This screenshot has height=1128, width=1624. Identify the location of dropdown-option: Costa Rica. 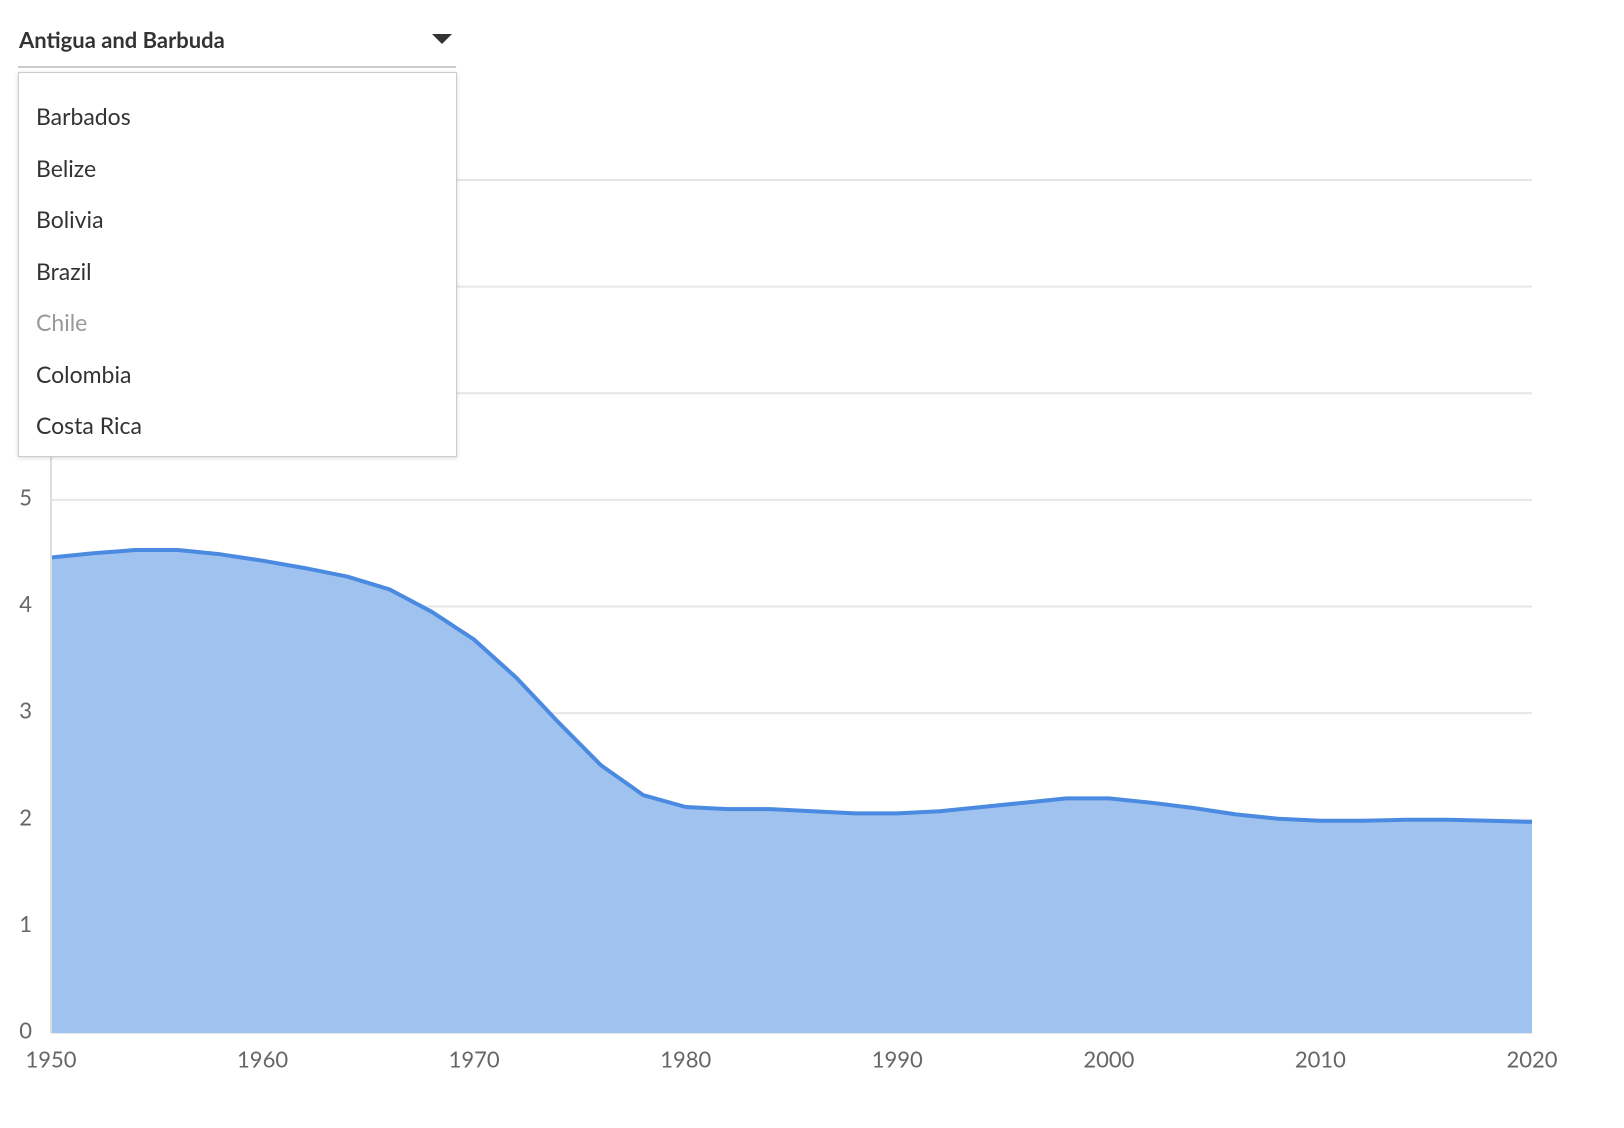
(89, 425).